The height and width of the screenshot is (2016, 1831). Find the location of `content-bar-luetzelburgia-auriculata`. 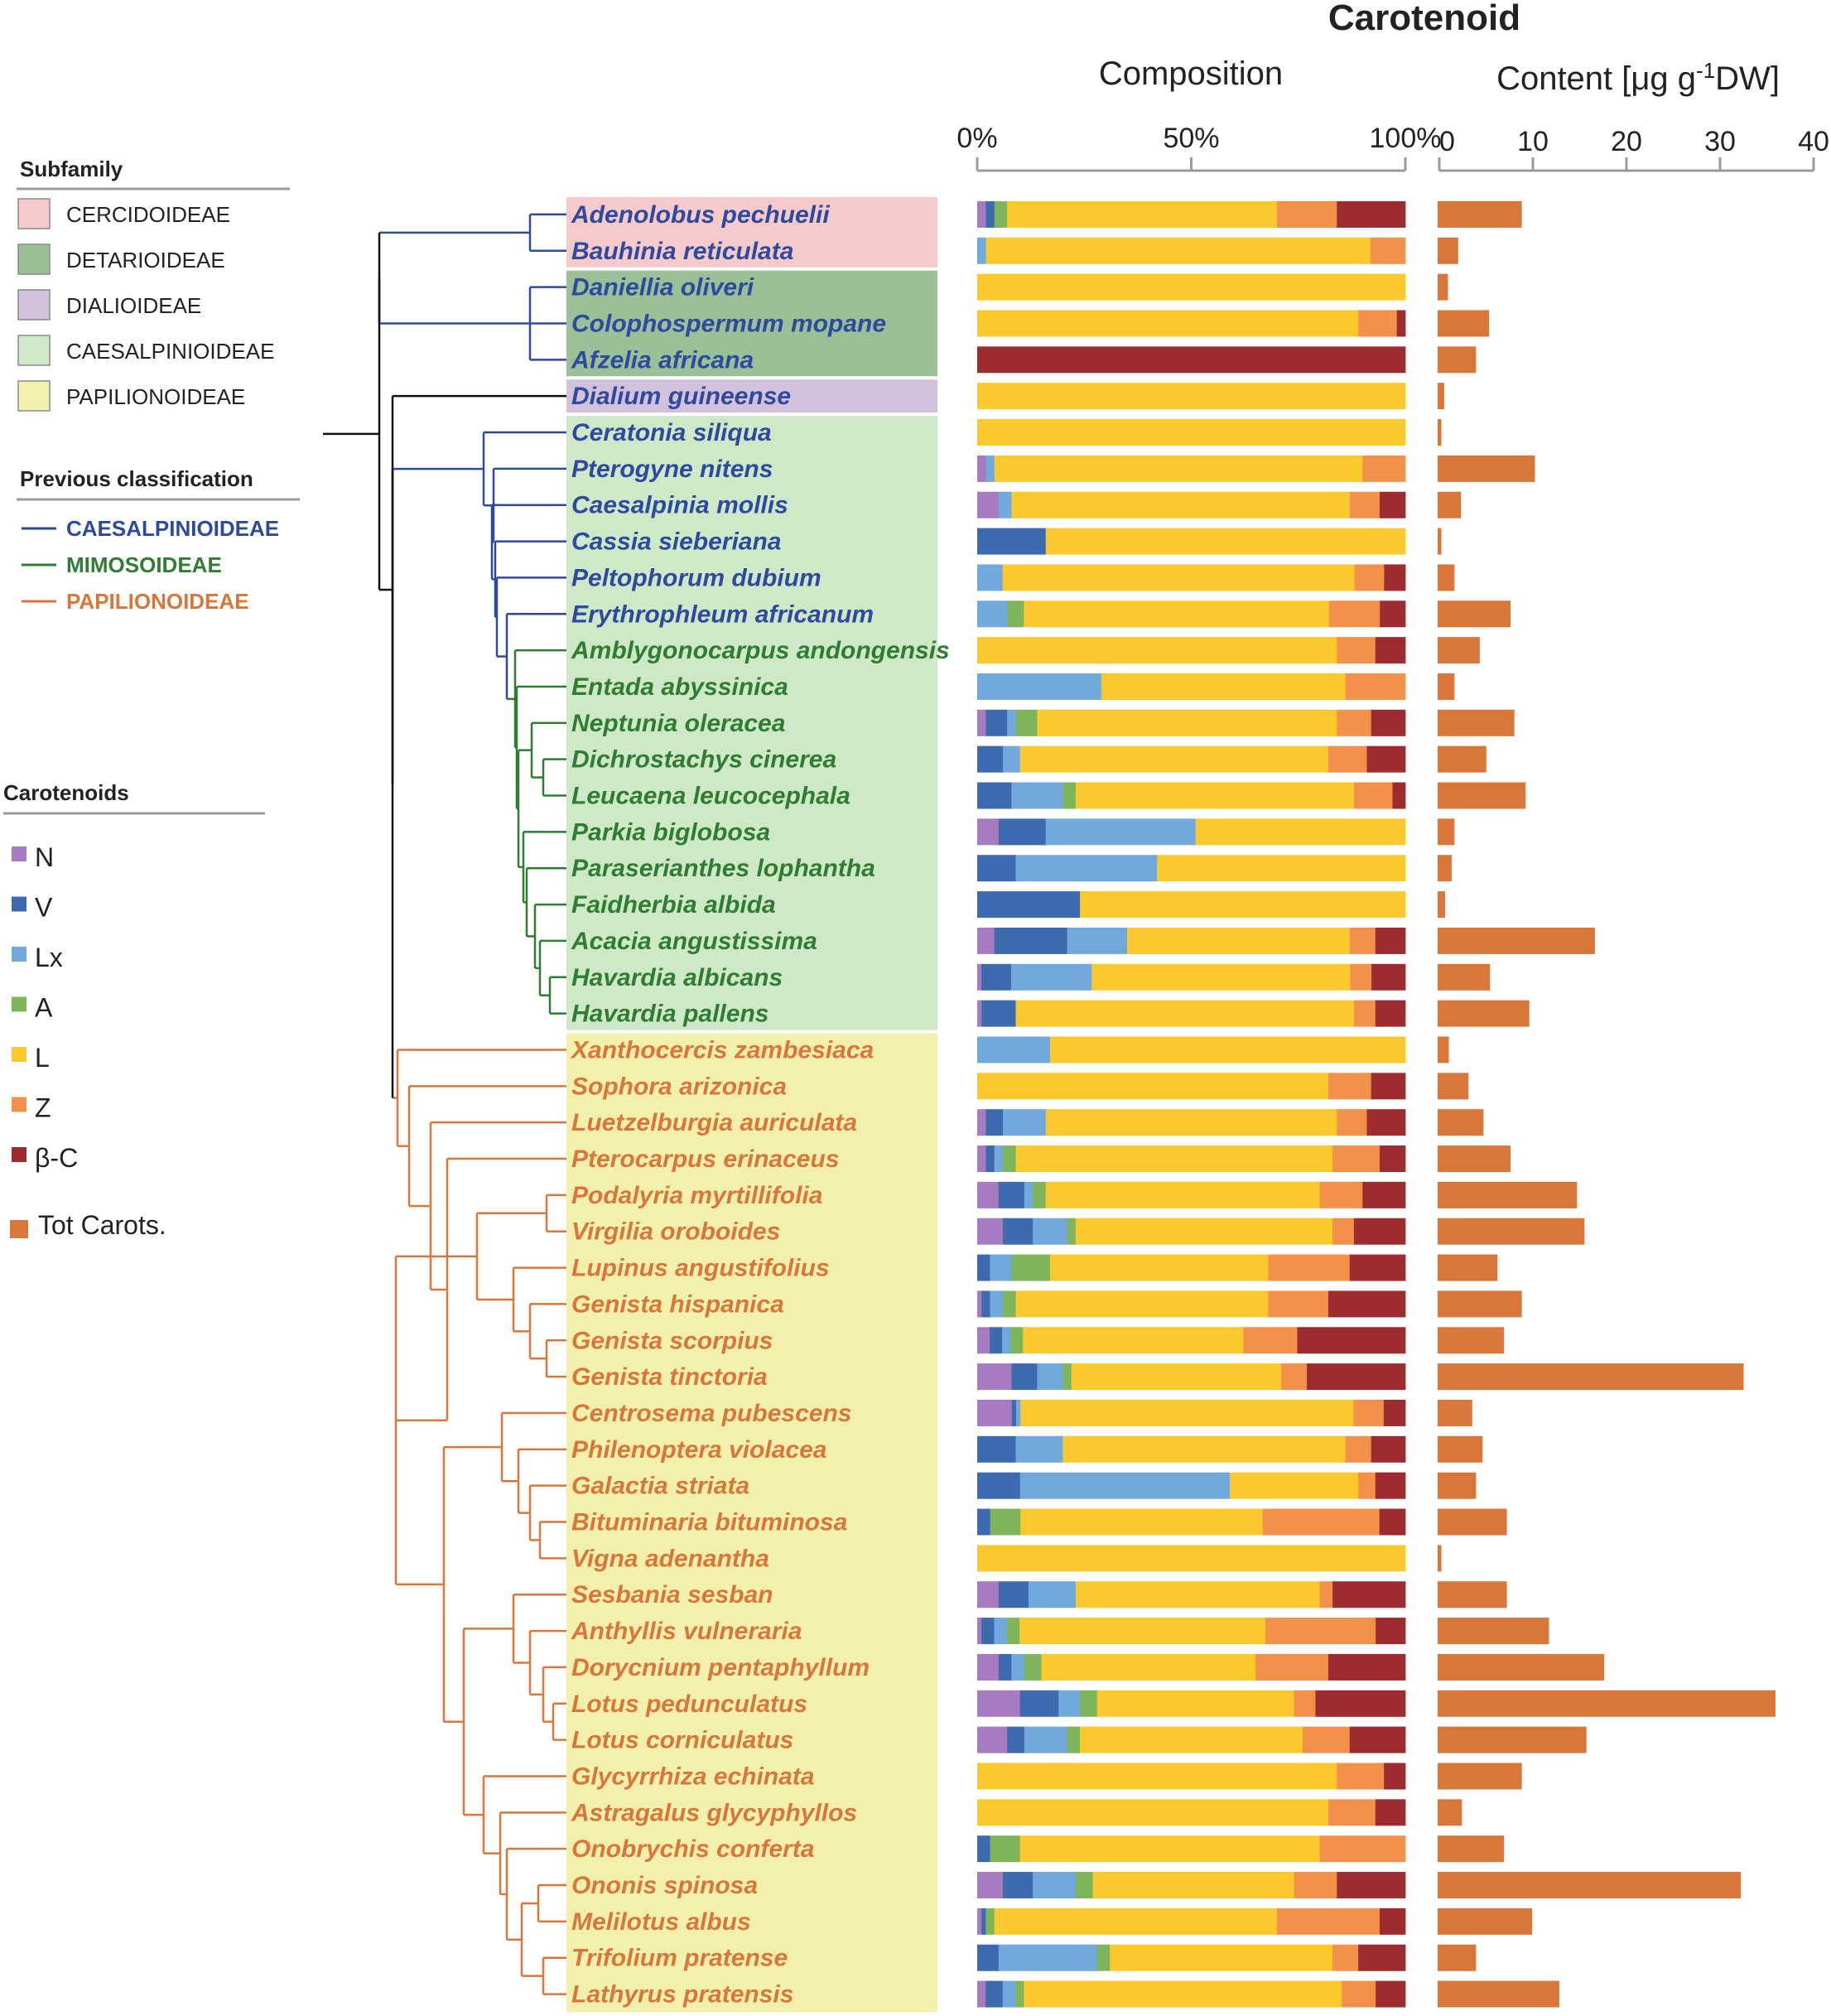

content-bar-luetzelburgia-auriculata is located at coordinates (1461, 1122).